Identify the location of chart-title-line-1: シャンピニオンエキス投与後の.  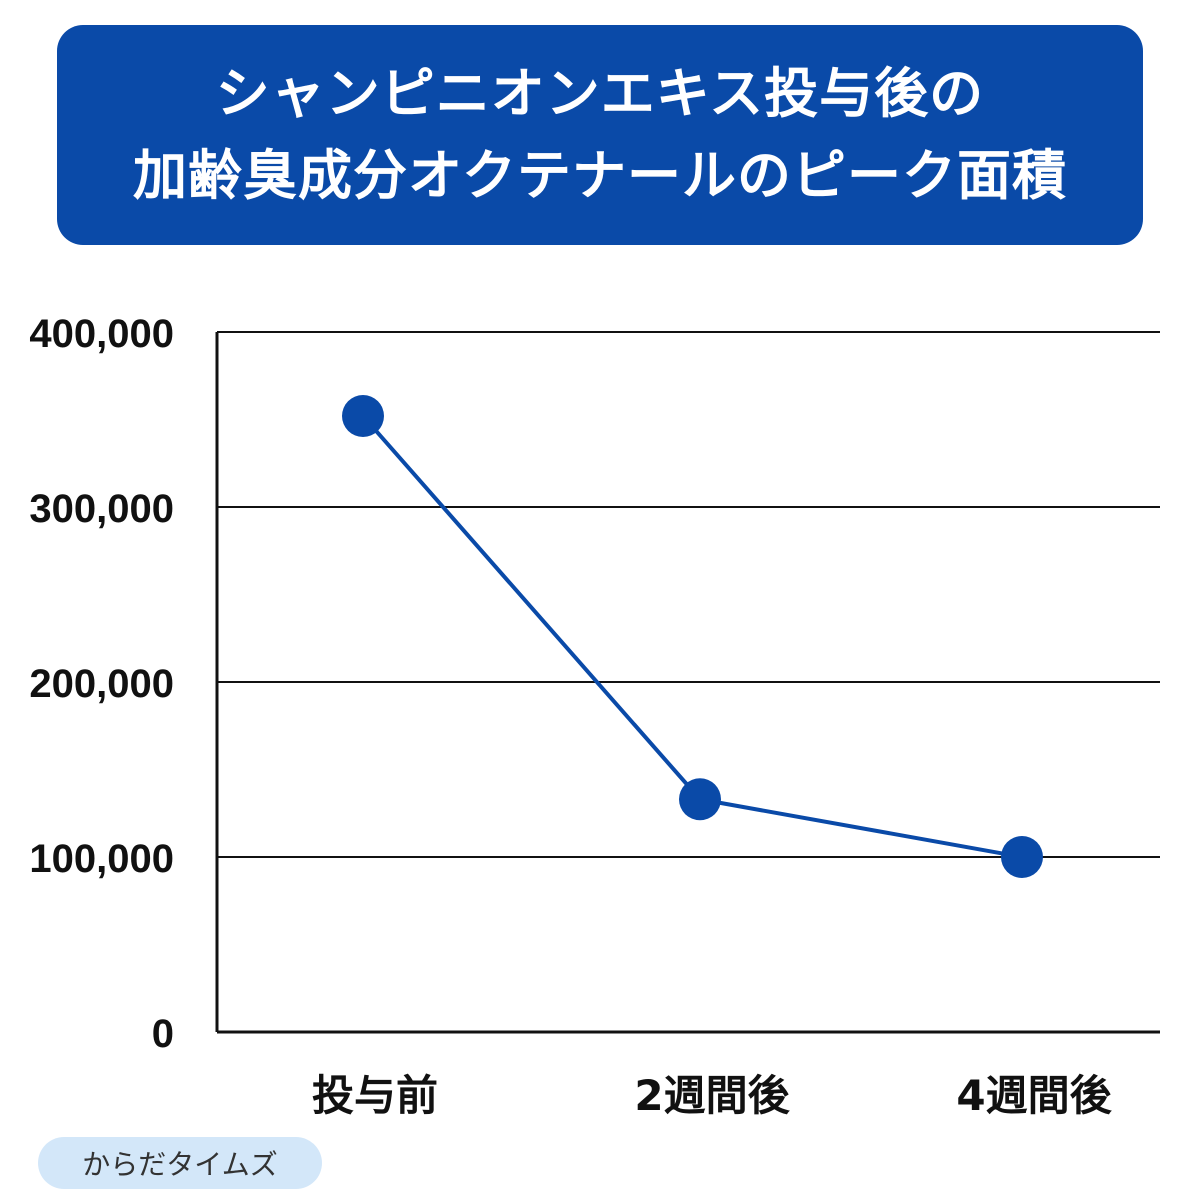
(600, 93).